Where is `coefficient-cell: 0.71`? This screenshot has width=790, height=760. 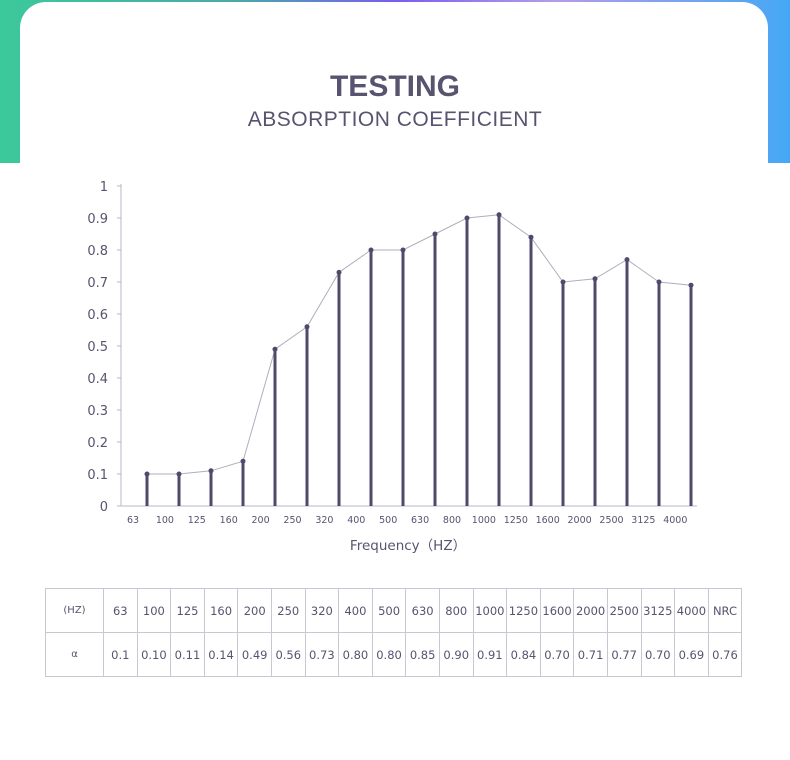 coefficient-cell: 0.71 is located at coordinates (590, 654).